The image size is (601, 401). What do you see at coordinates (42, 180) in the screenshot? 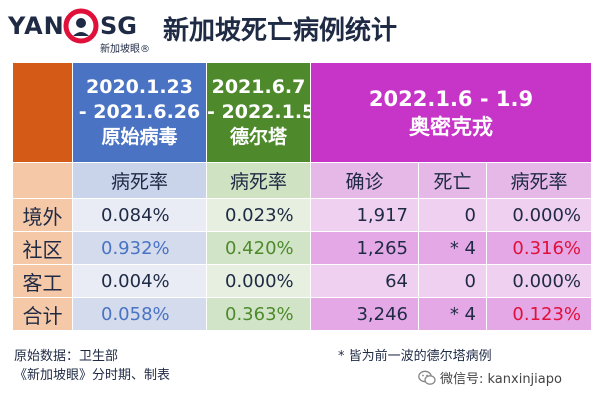
I see `subheader-blank` at bounding box center [42, 180].